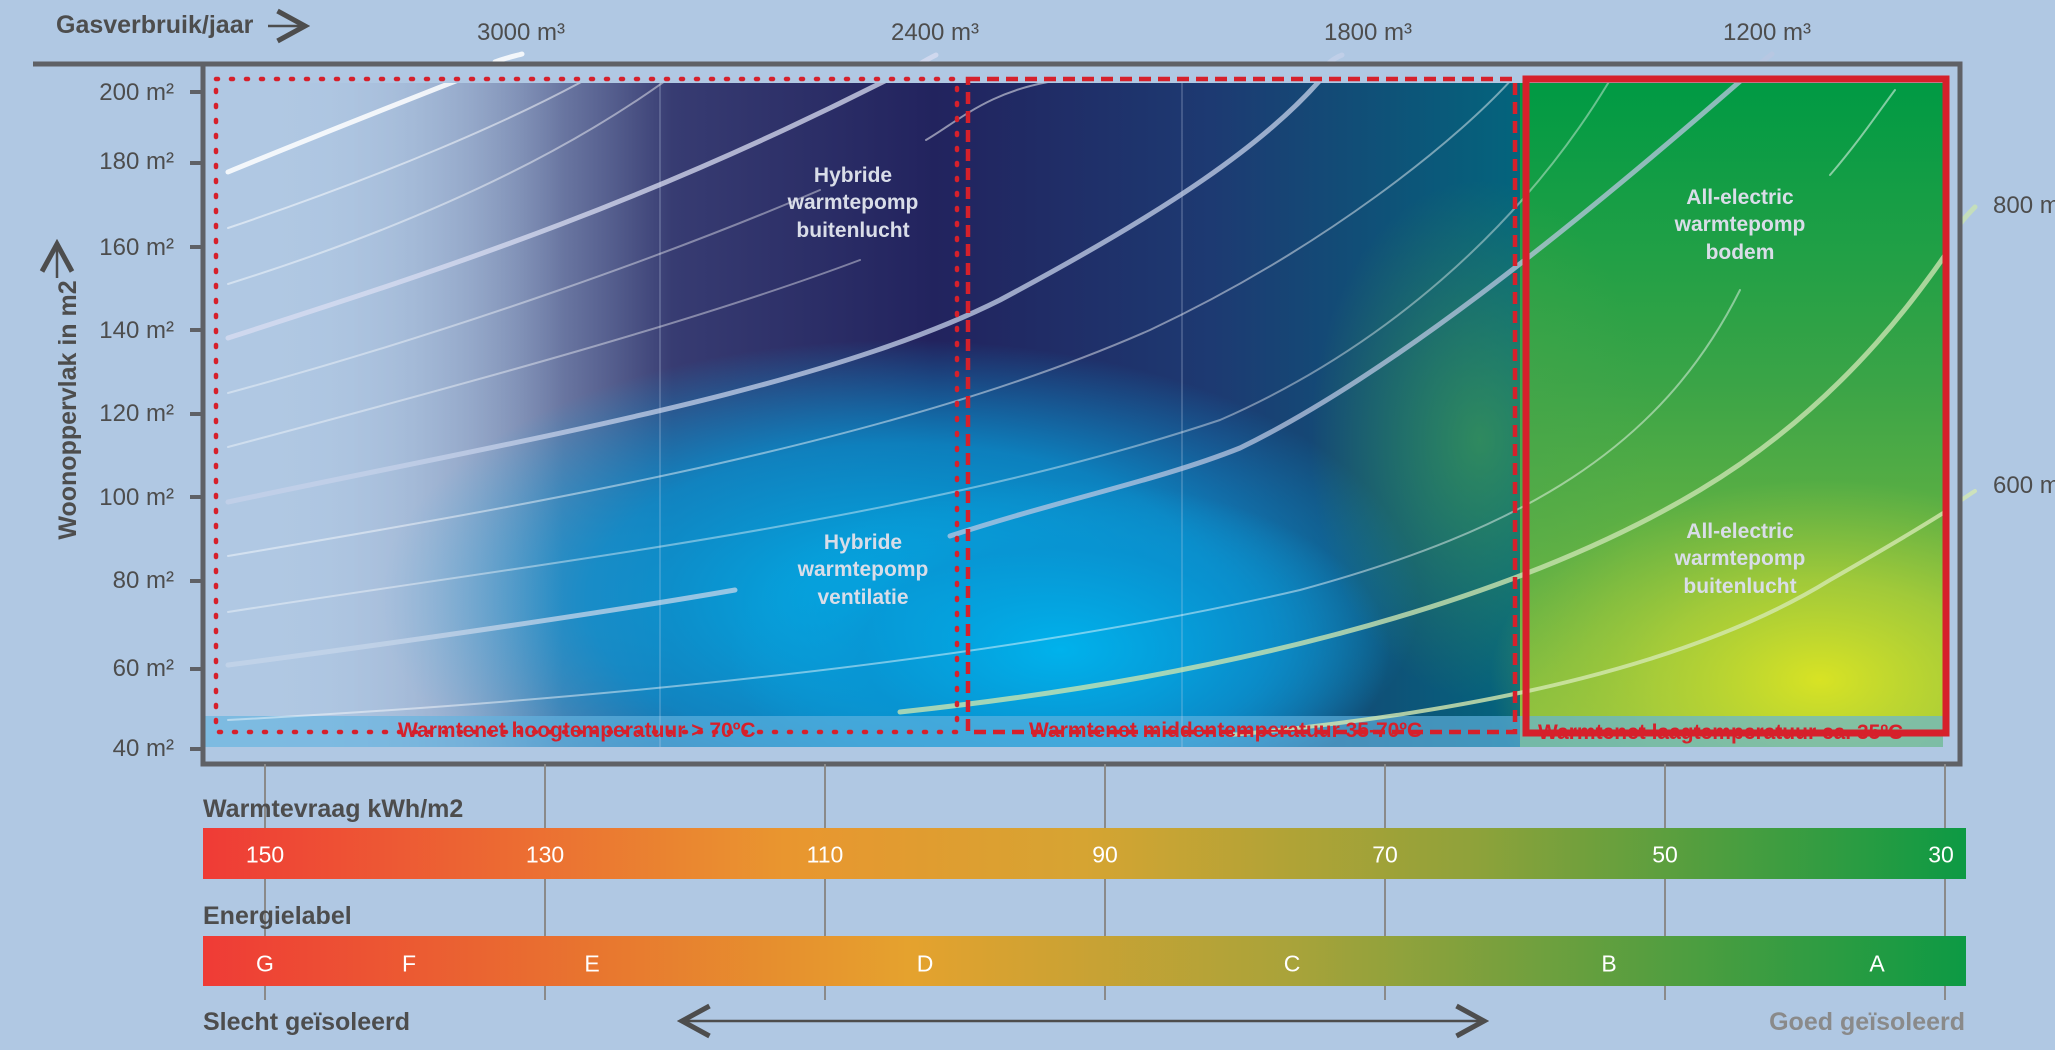  What do you see at coordinates (1877, 963) in the screenshot?
I see `energy-label-letter: A` at bounding box center [1877, 963].